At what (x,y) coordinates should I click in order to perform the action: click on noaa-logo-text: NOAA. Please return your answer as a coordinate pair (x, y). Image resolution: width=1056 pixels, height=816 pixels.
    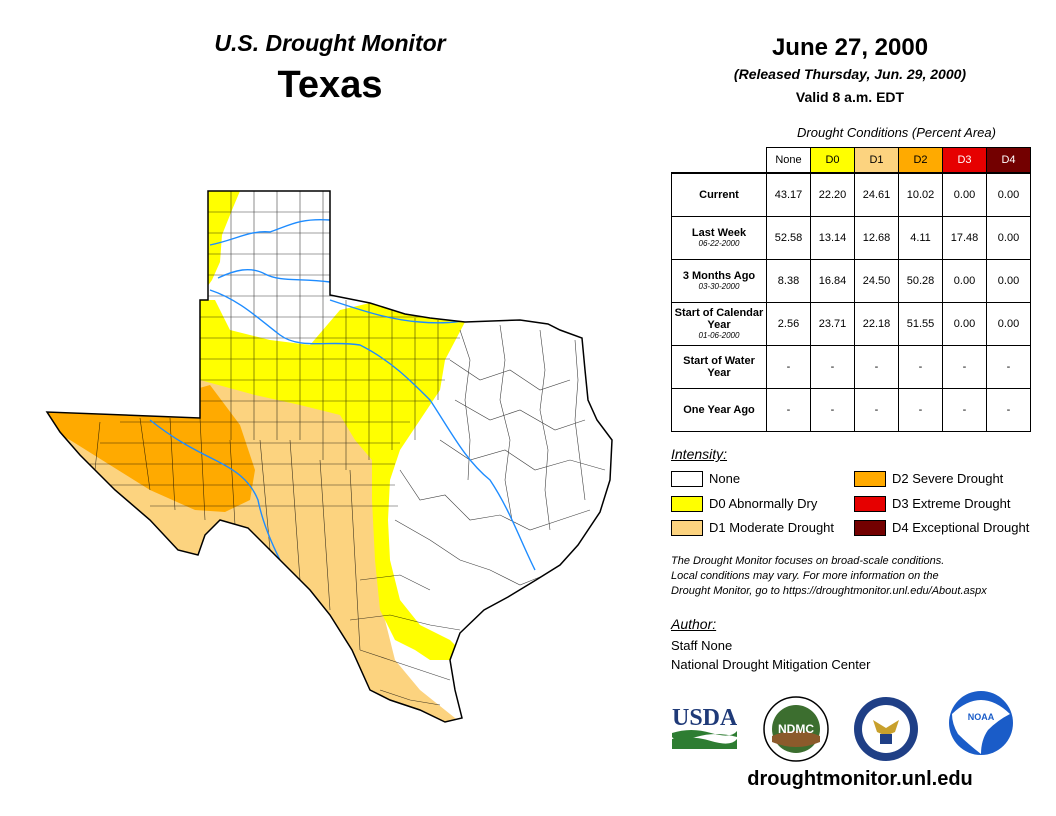
    Looking at the image, I should click on (981, 717).